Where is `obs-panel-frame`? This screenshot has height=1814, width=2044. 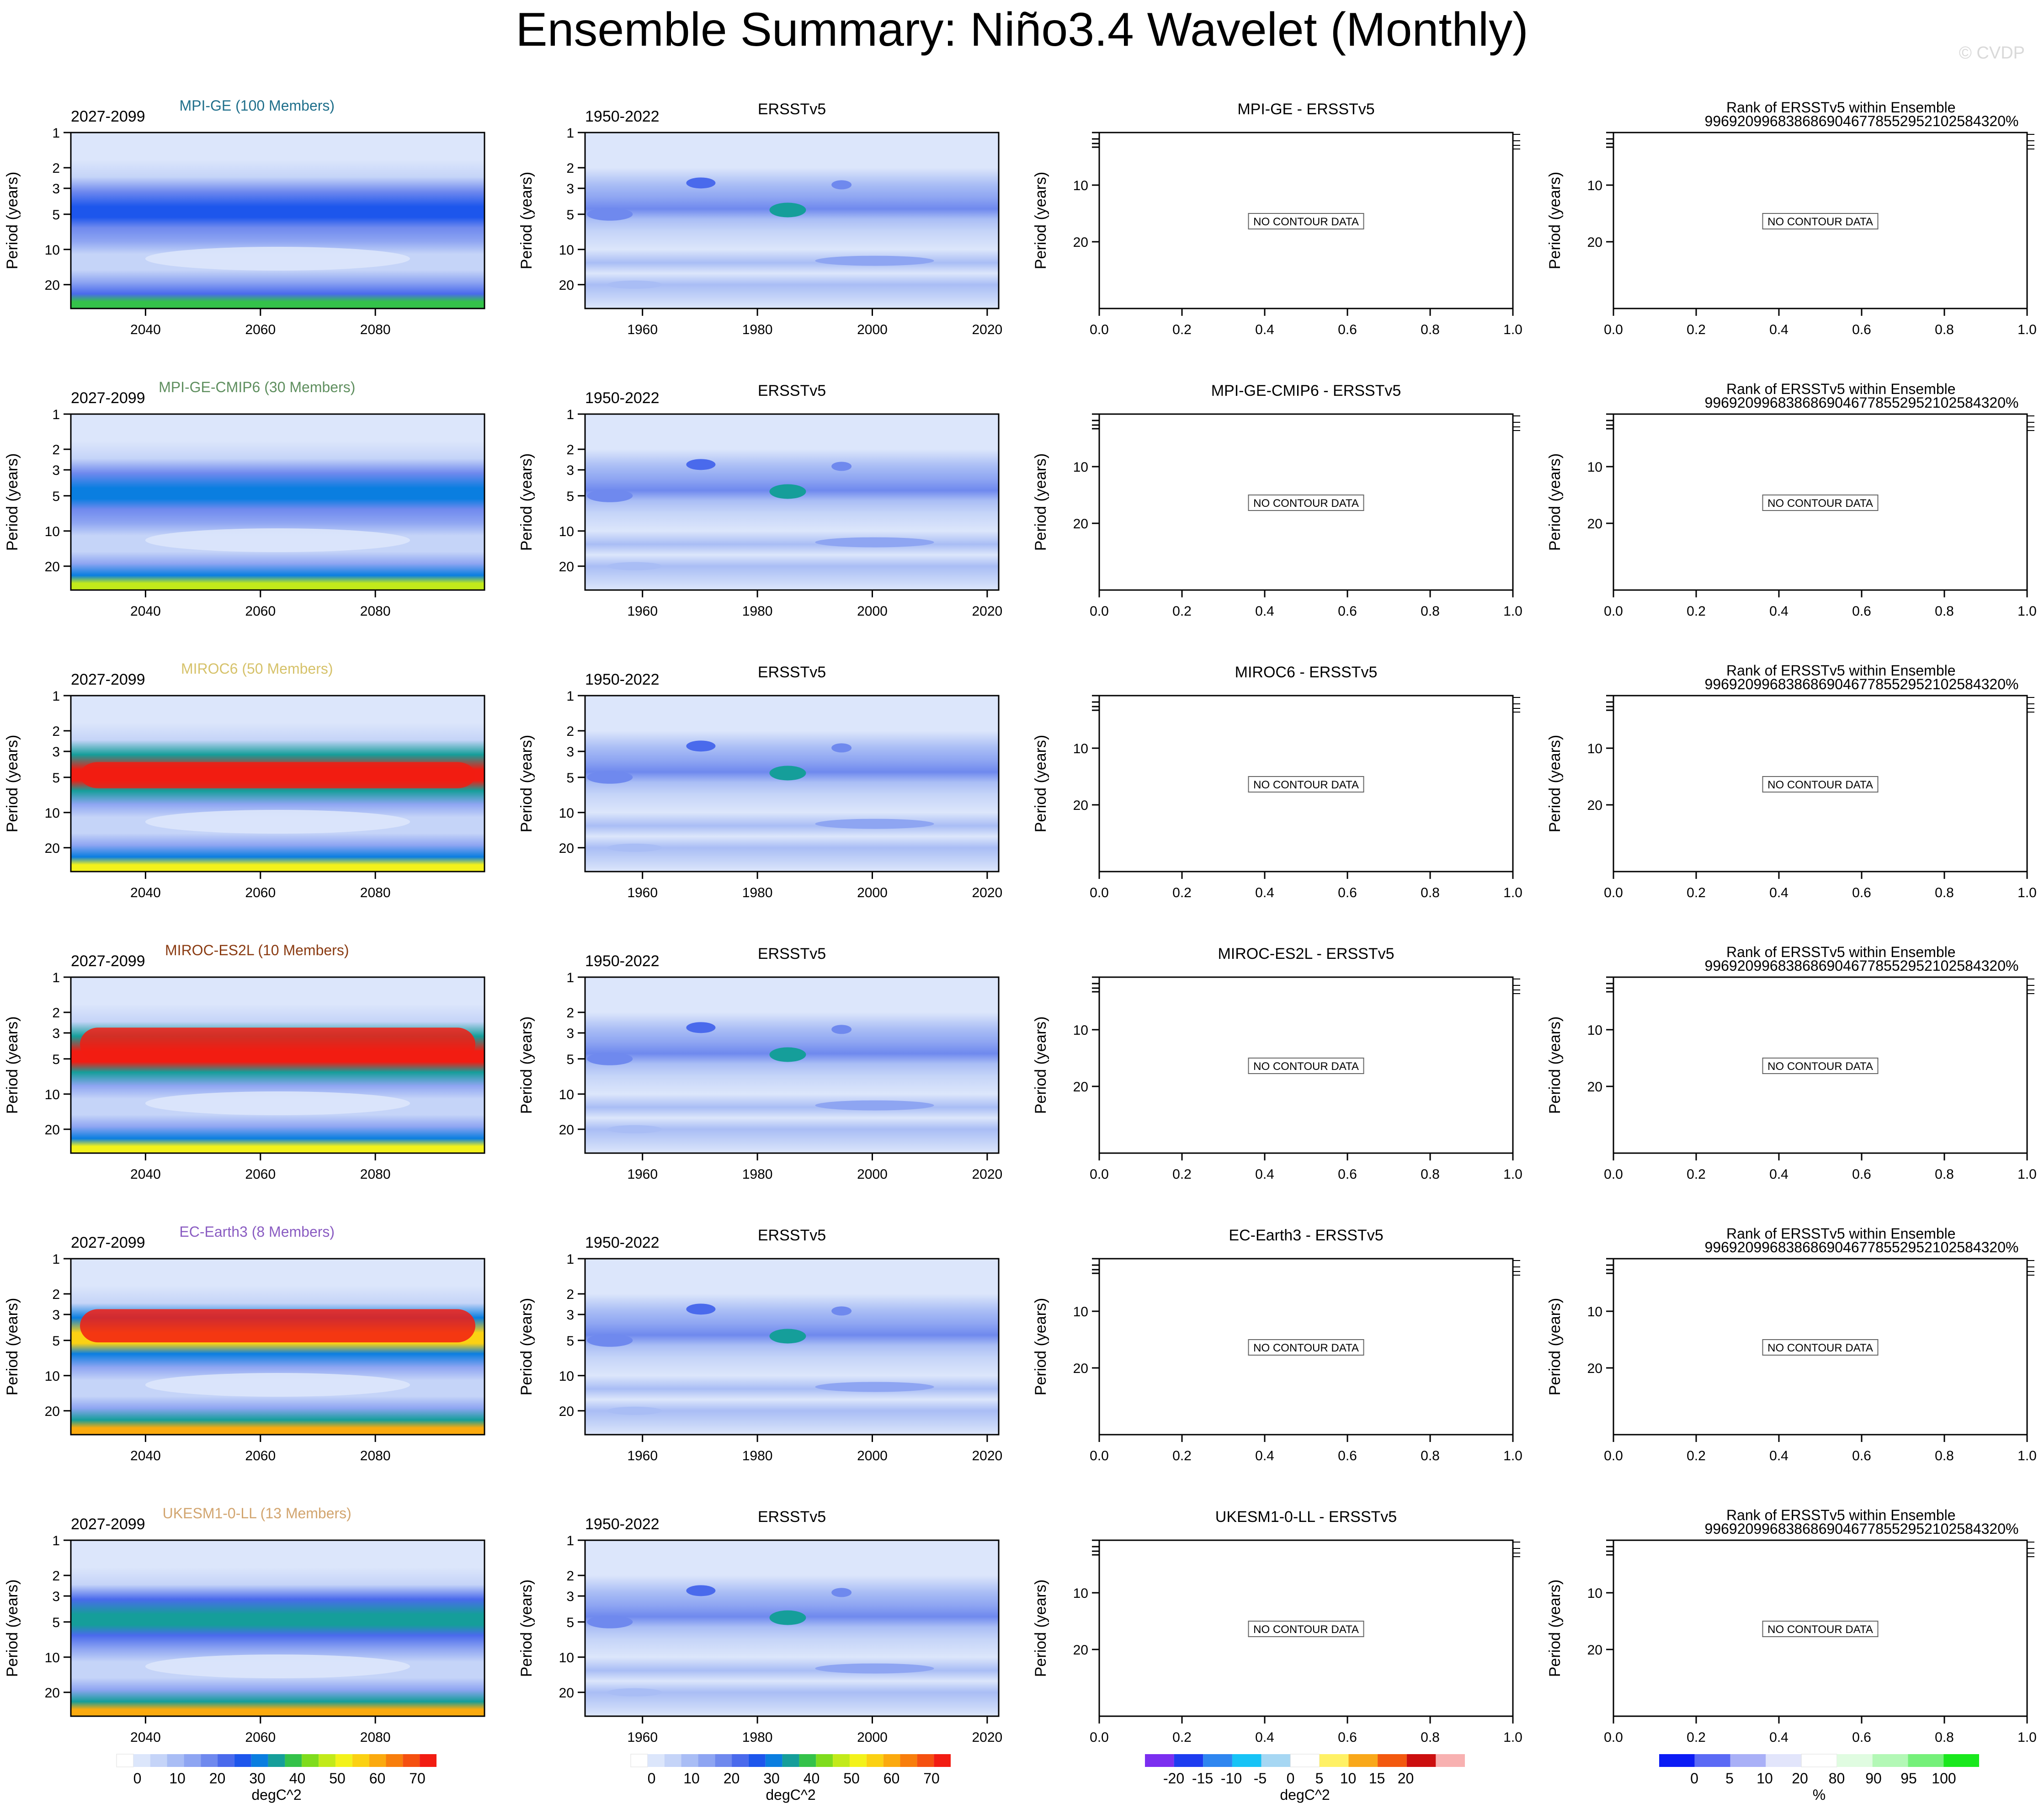
obs-panel-frame is located at coordinates (792, 783).